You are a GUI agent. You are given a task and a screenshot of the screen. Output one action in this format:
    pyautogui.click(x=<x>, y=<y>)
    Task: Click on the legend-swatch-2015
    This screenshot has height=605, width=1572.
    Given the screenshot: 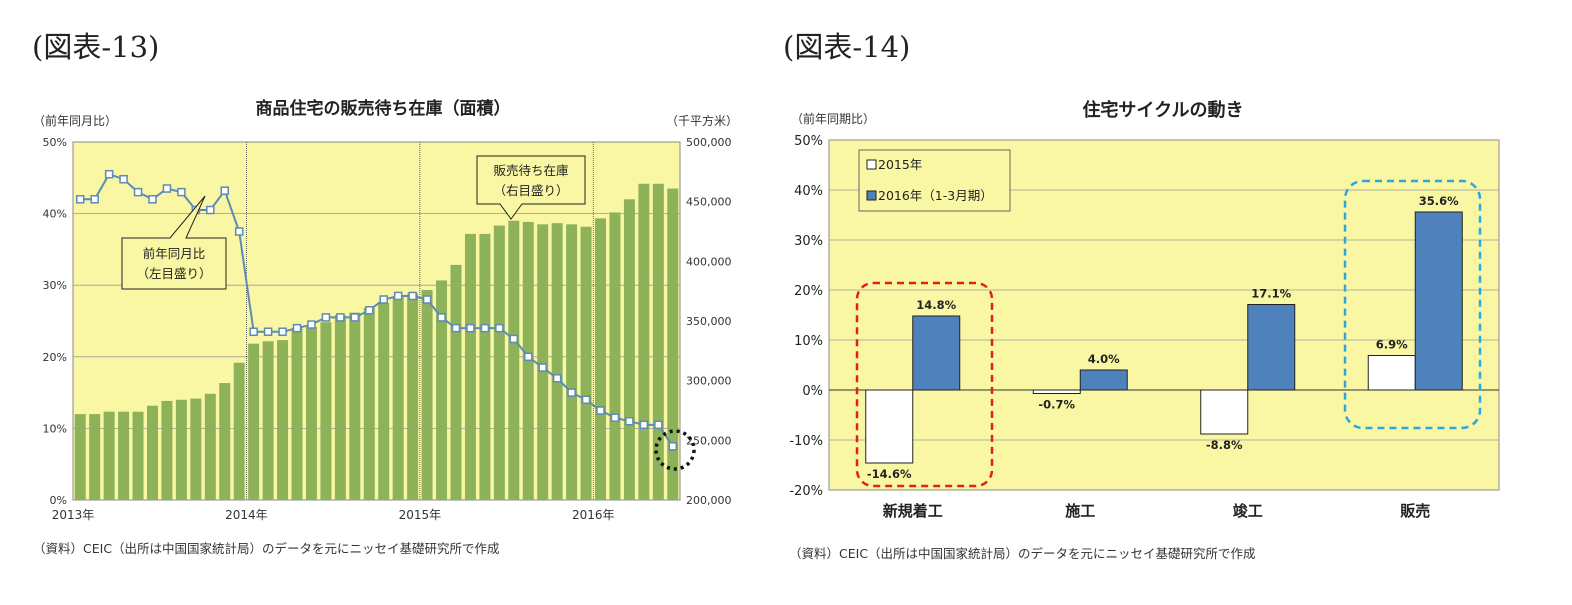 What is the action you would take?
    pyautogui.click(x=871, y=164)
    